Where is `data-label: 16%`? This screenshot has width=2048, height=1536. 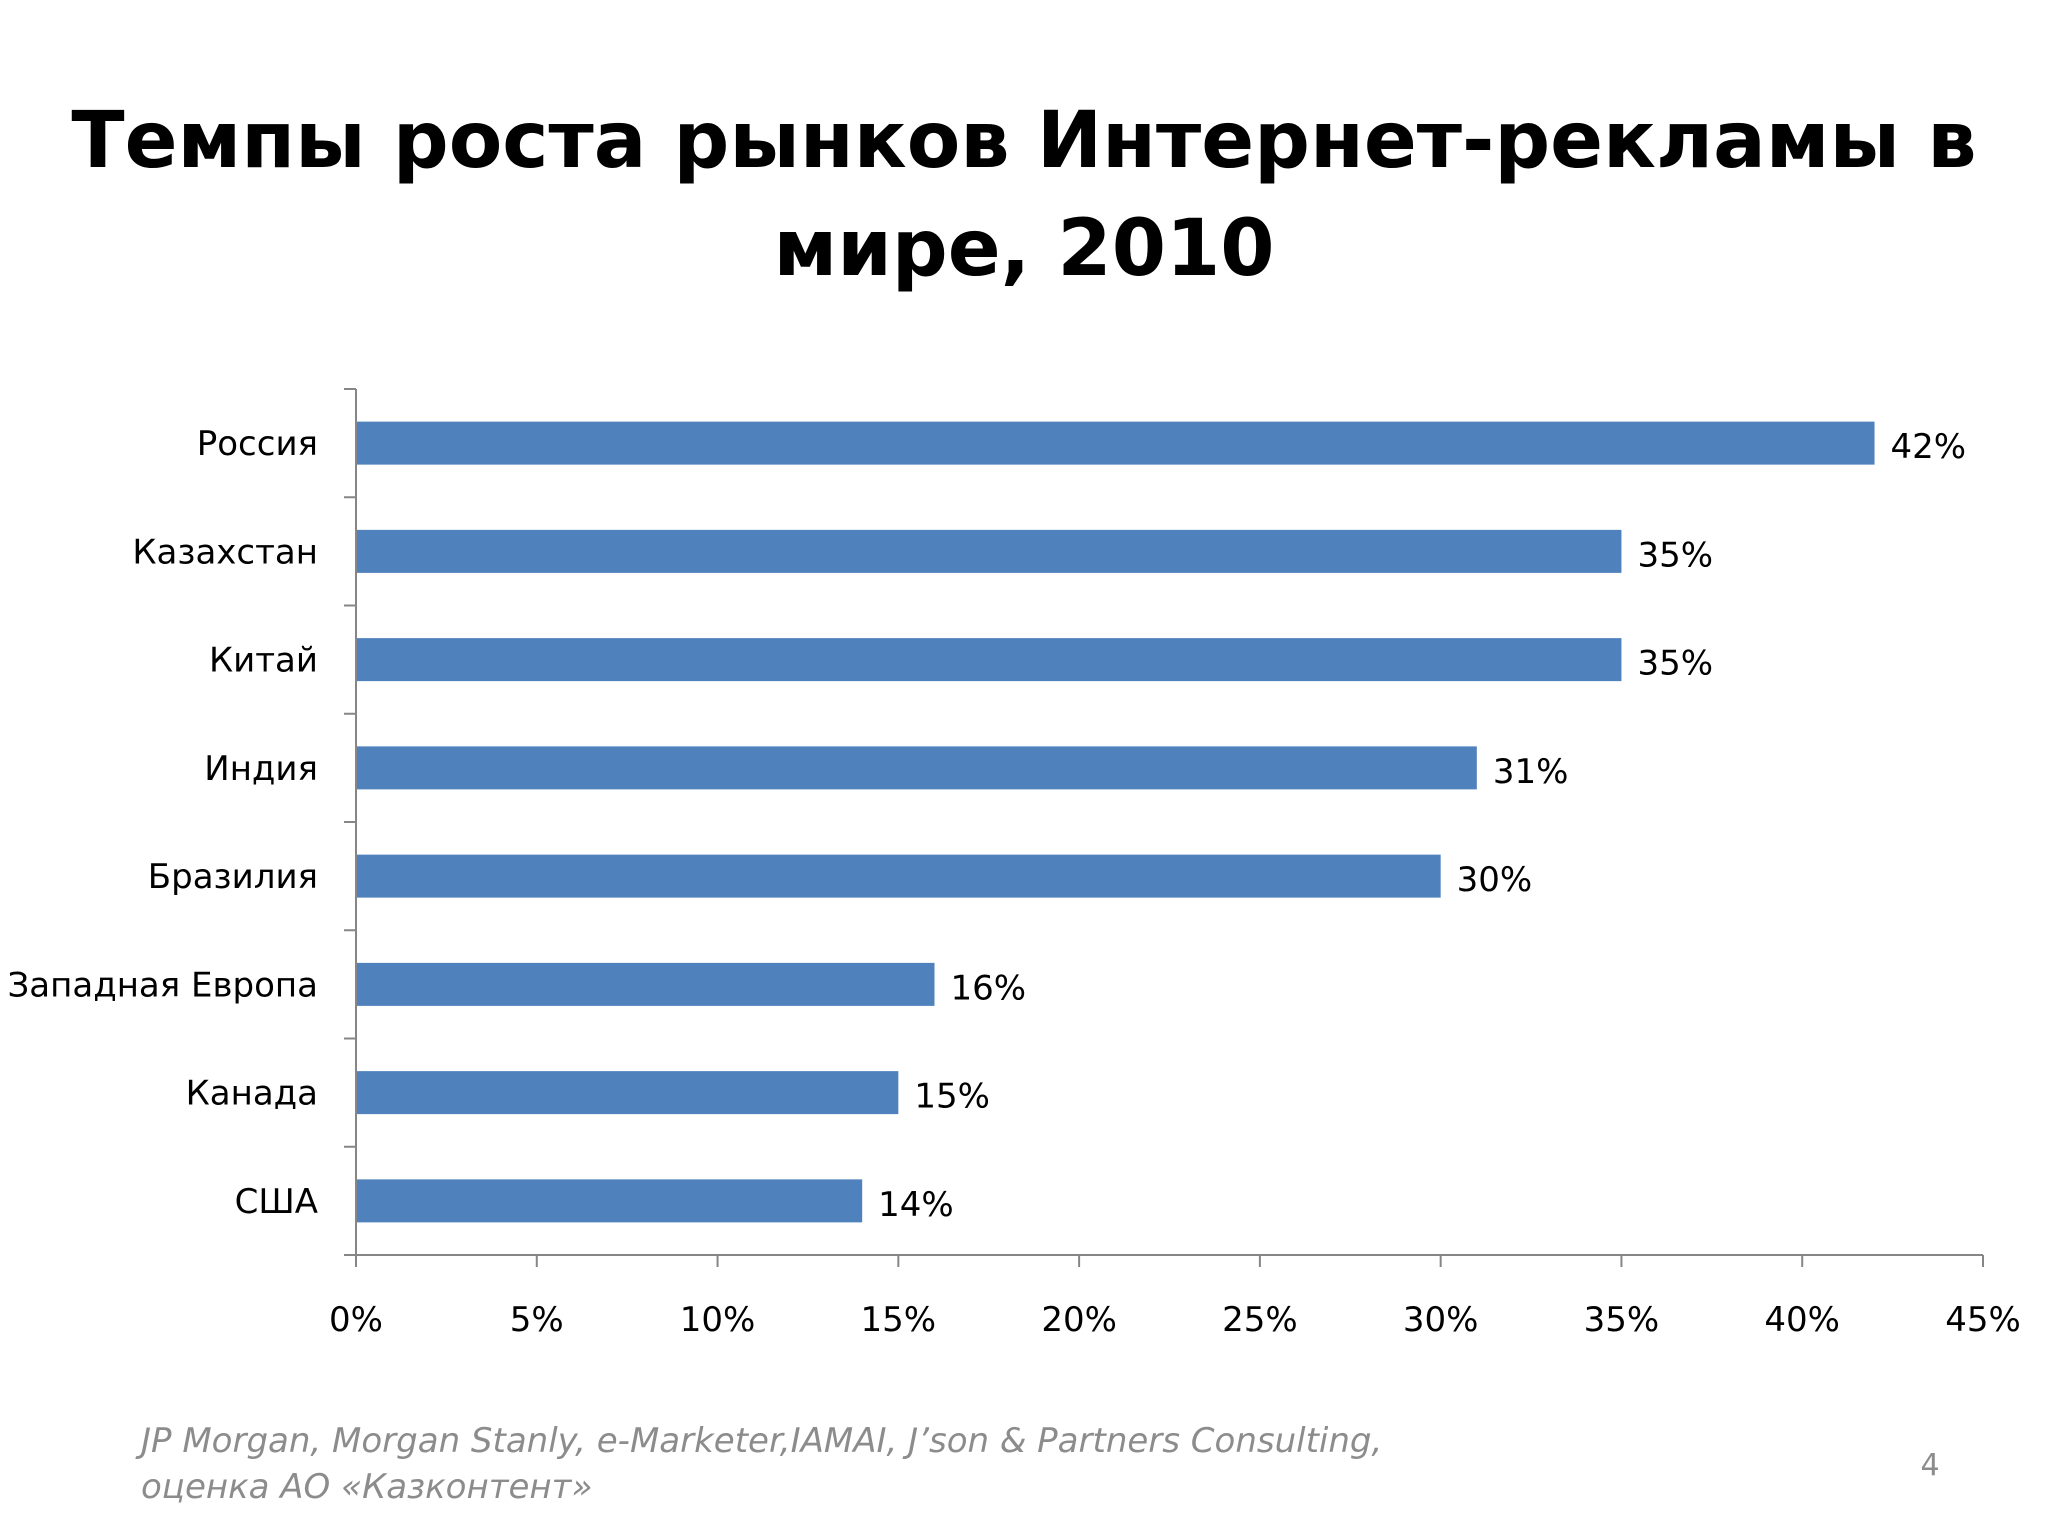
data-label: 16% is located at coordinates (988, 988).